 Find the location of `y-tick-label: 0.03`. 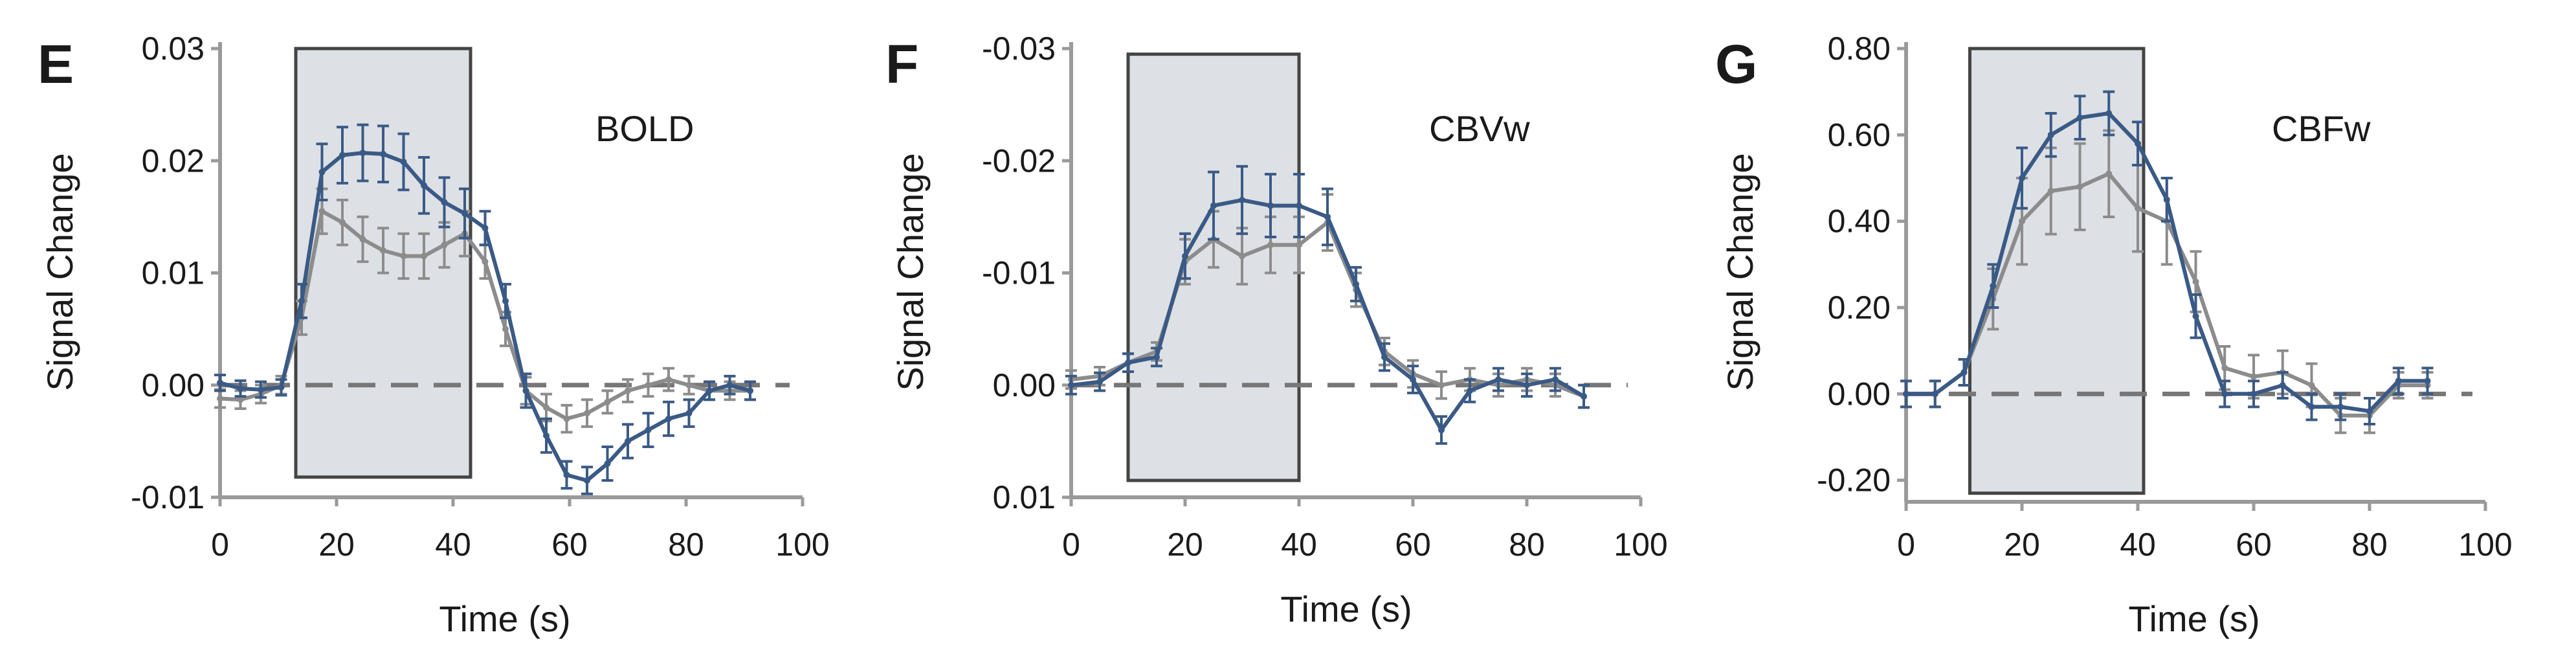

y-tick-label: 0.03 is located at coordinates (173, 48).